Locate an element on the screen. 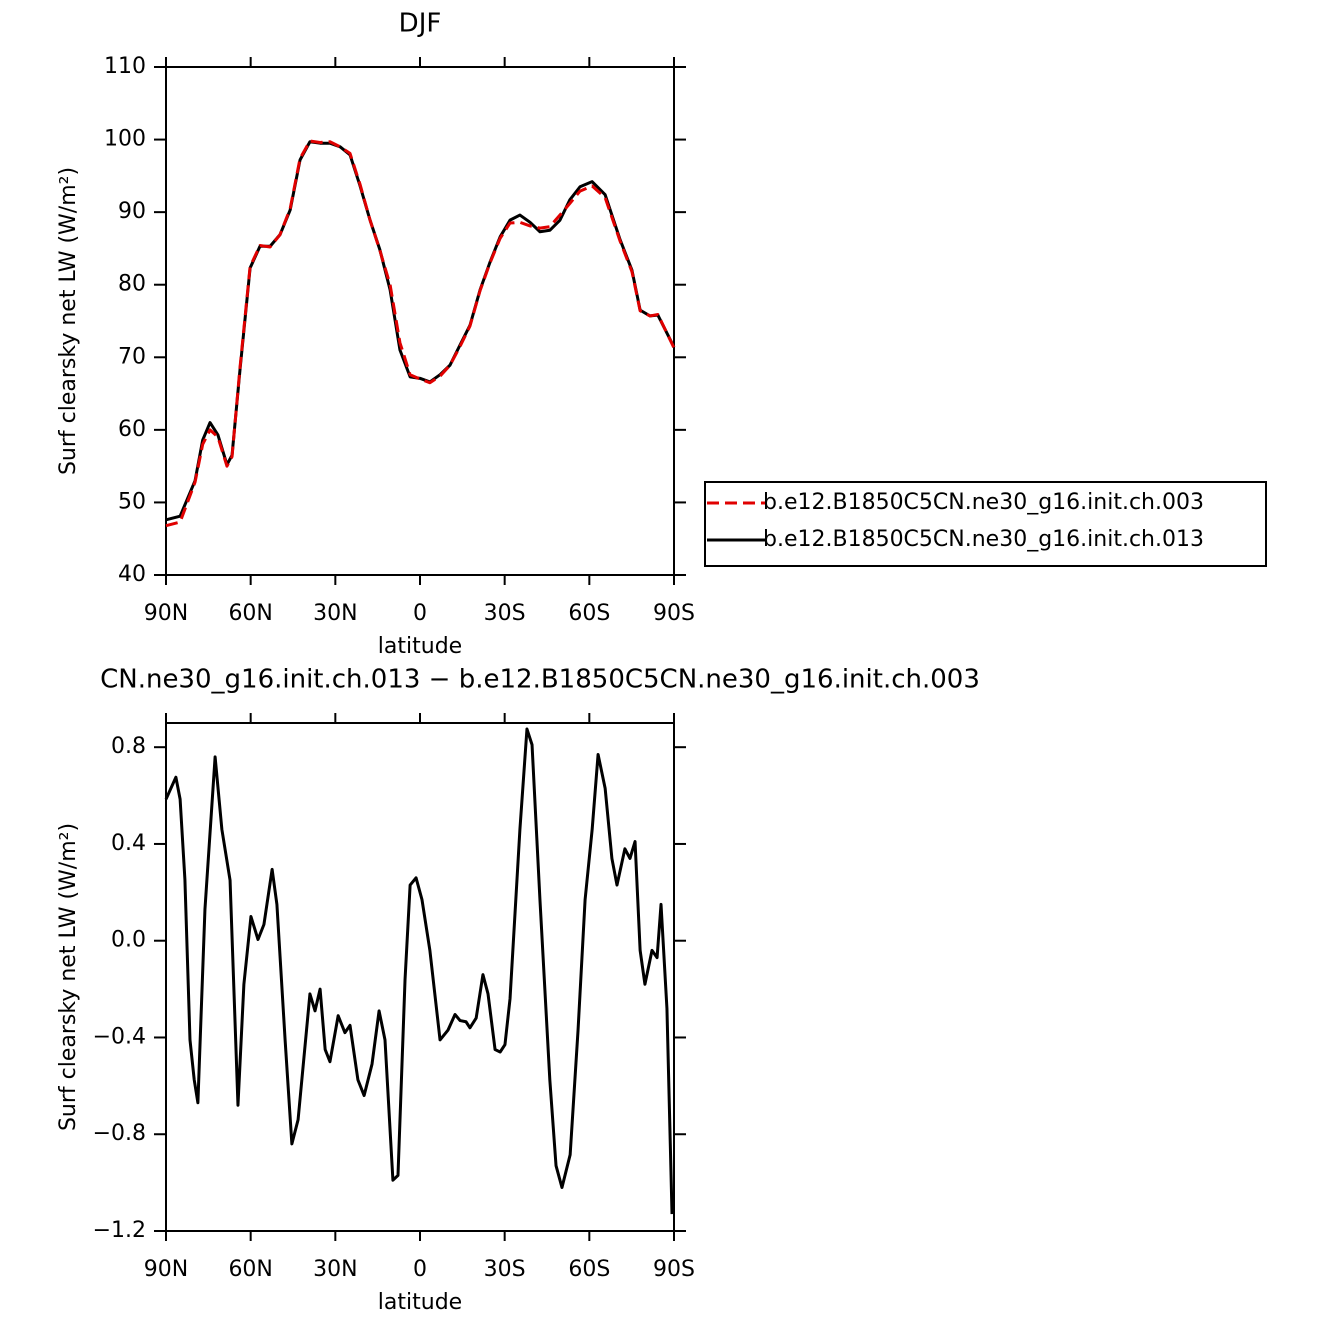 Image resolution: width=1322 pixels, height=1325 pixels. y-tick-label: 0.4 is located at coordinates (128, 843).